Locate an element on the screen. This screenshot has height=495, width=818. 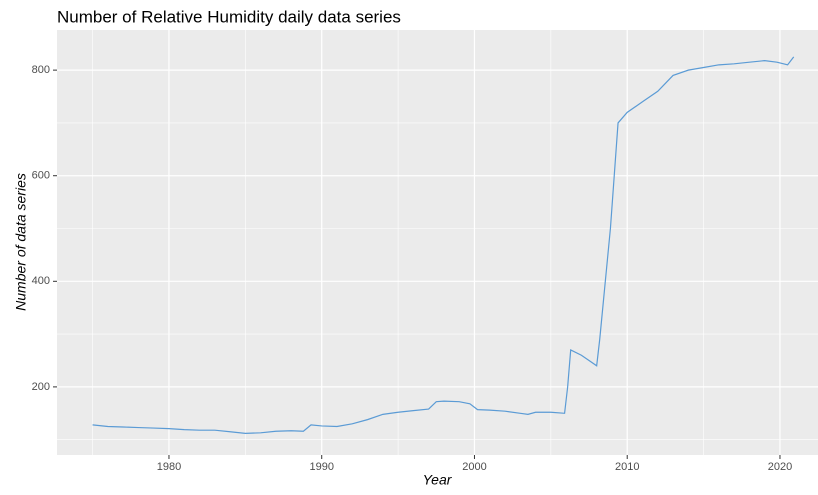
x-axis-label: Year is located at coordinates (438, 480).